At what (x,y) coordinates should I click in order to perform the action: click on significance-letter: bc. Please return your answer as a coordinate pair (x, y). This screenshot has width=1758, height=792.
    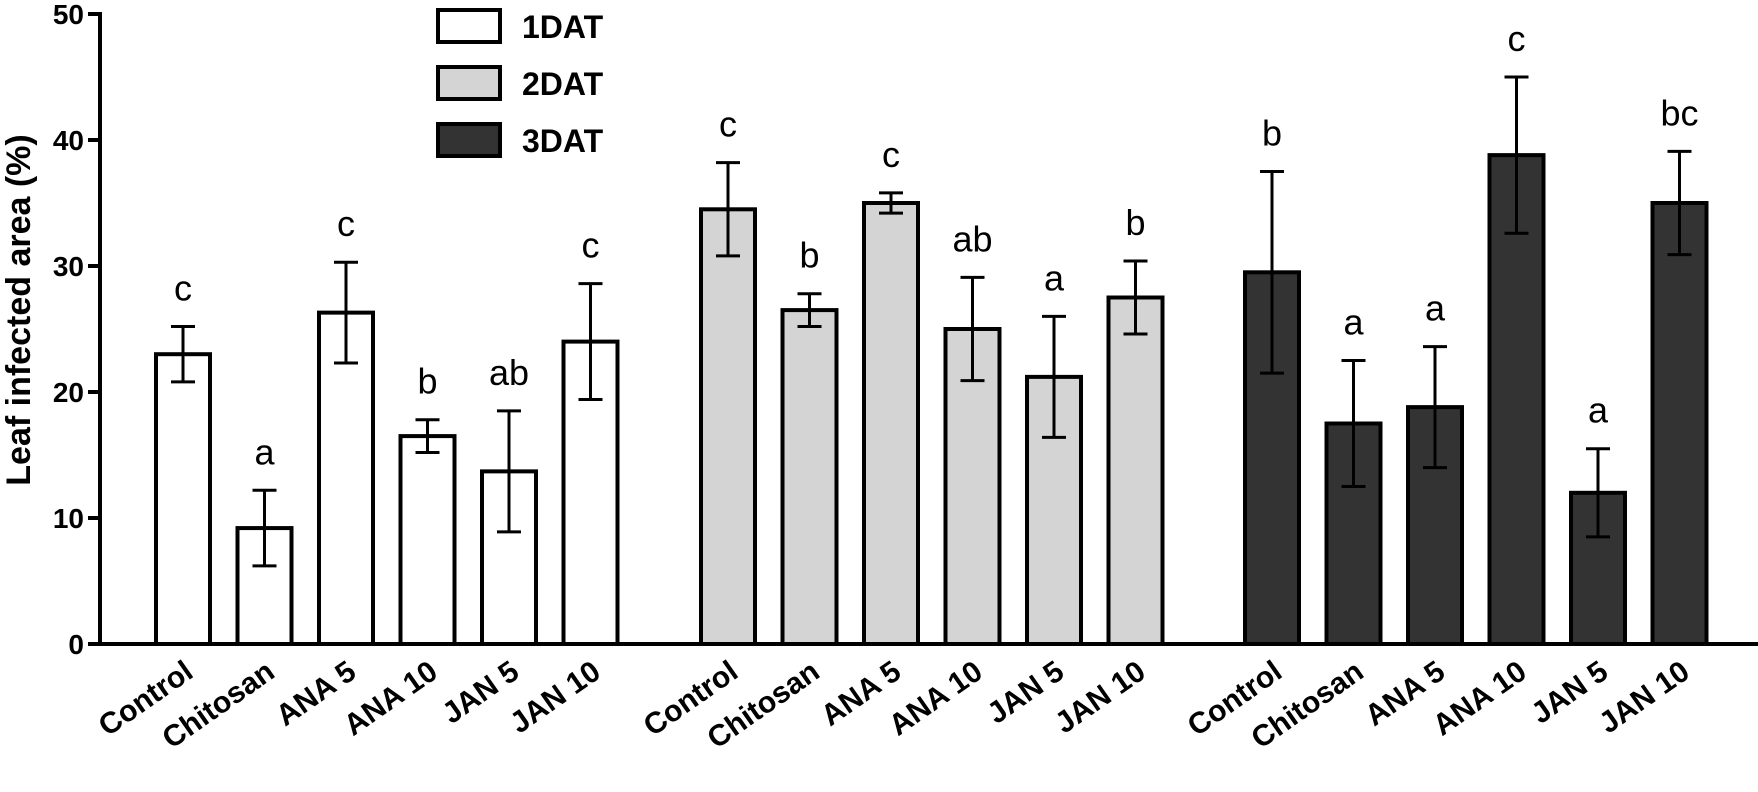
    Looking at the image, I should click on (1679, 112).